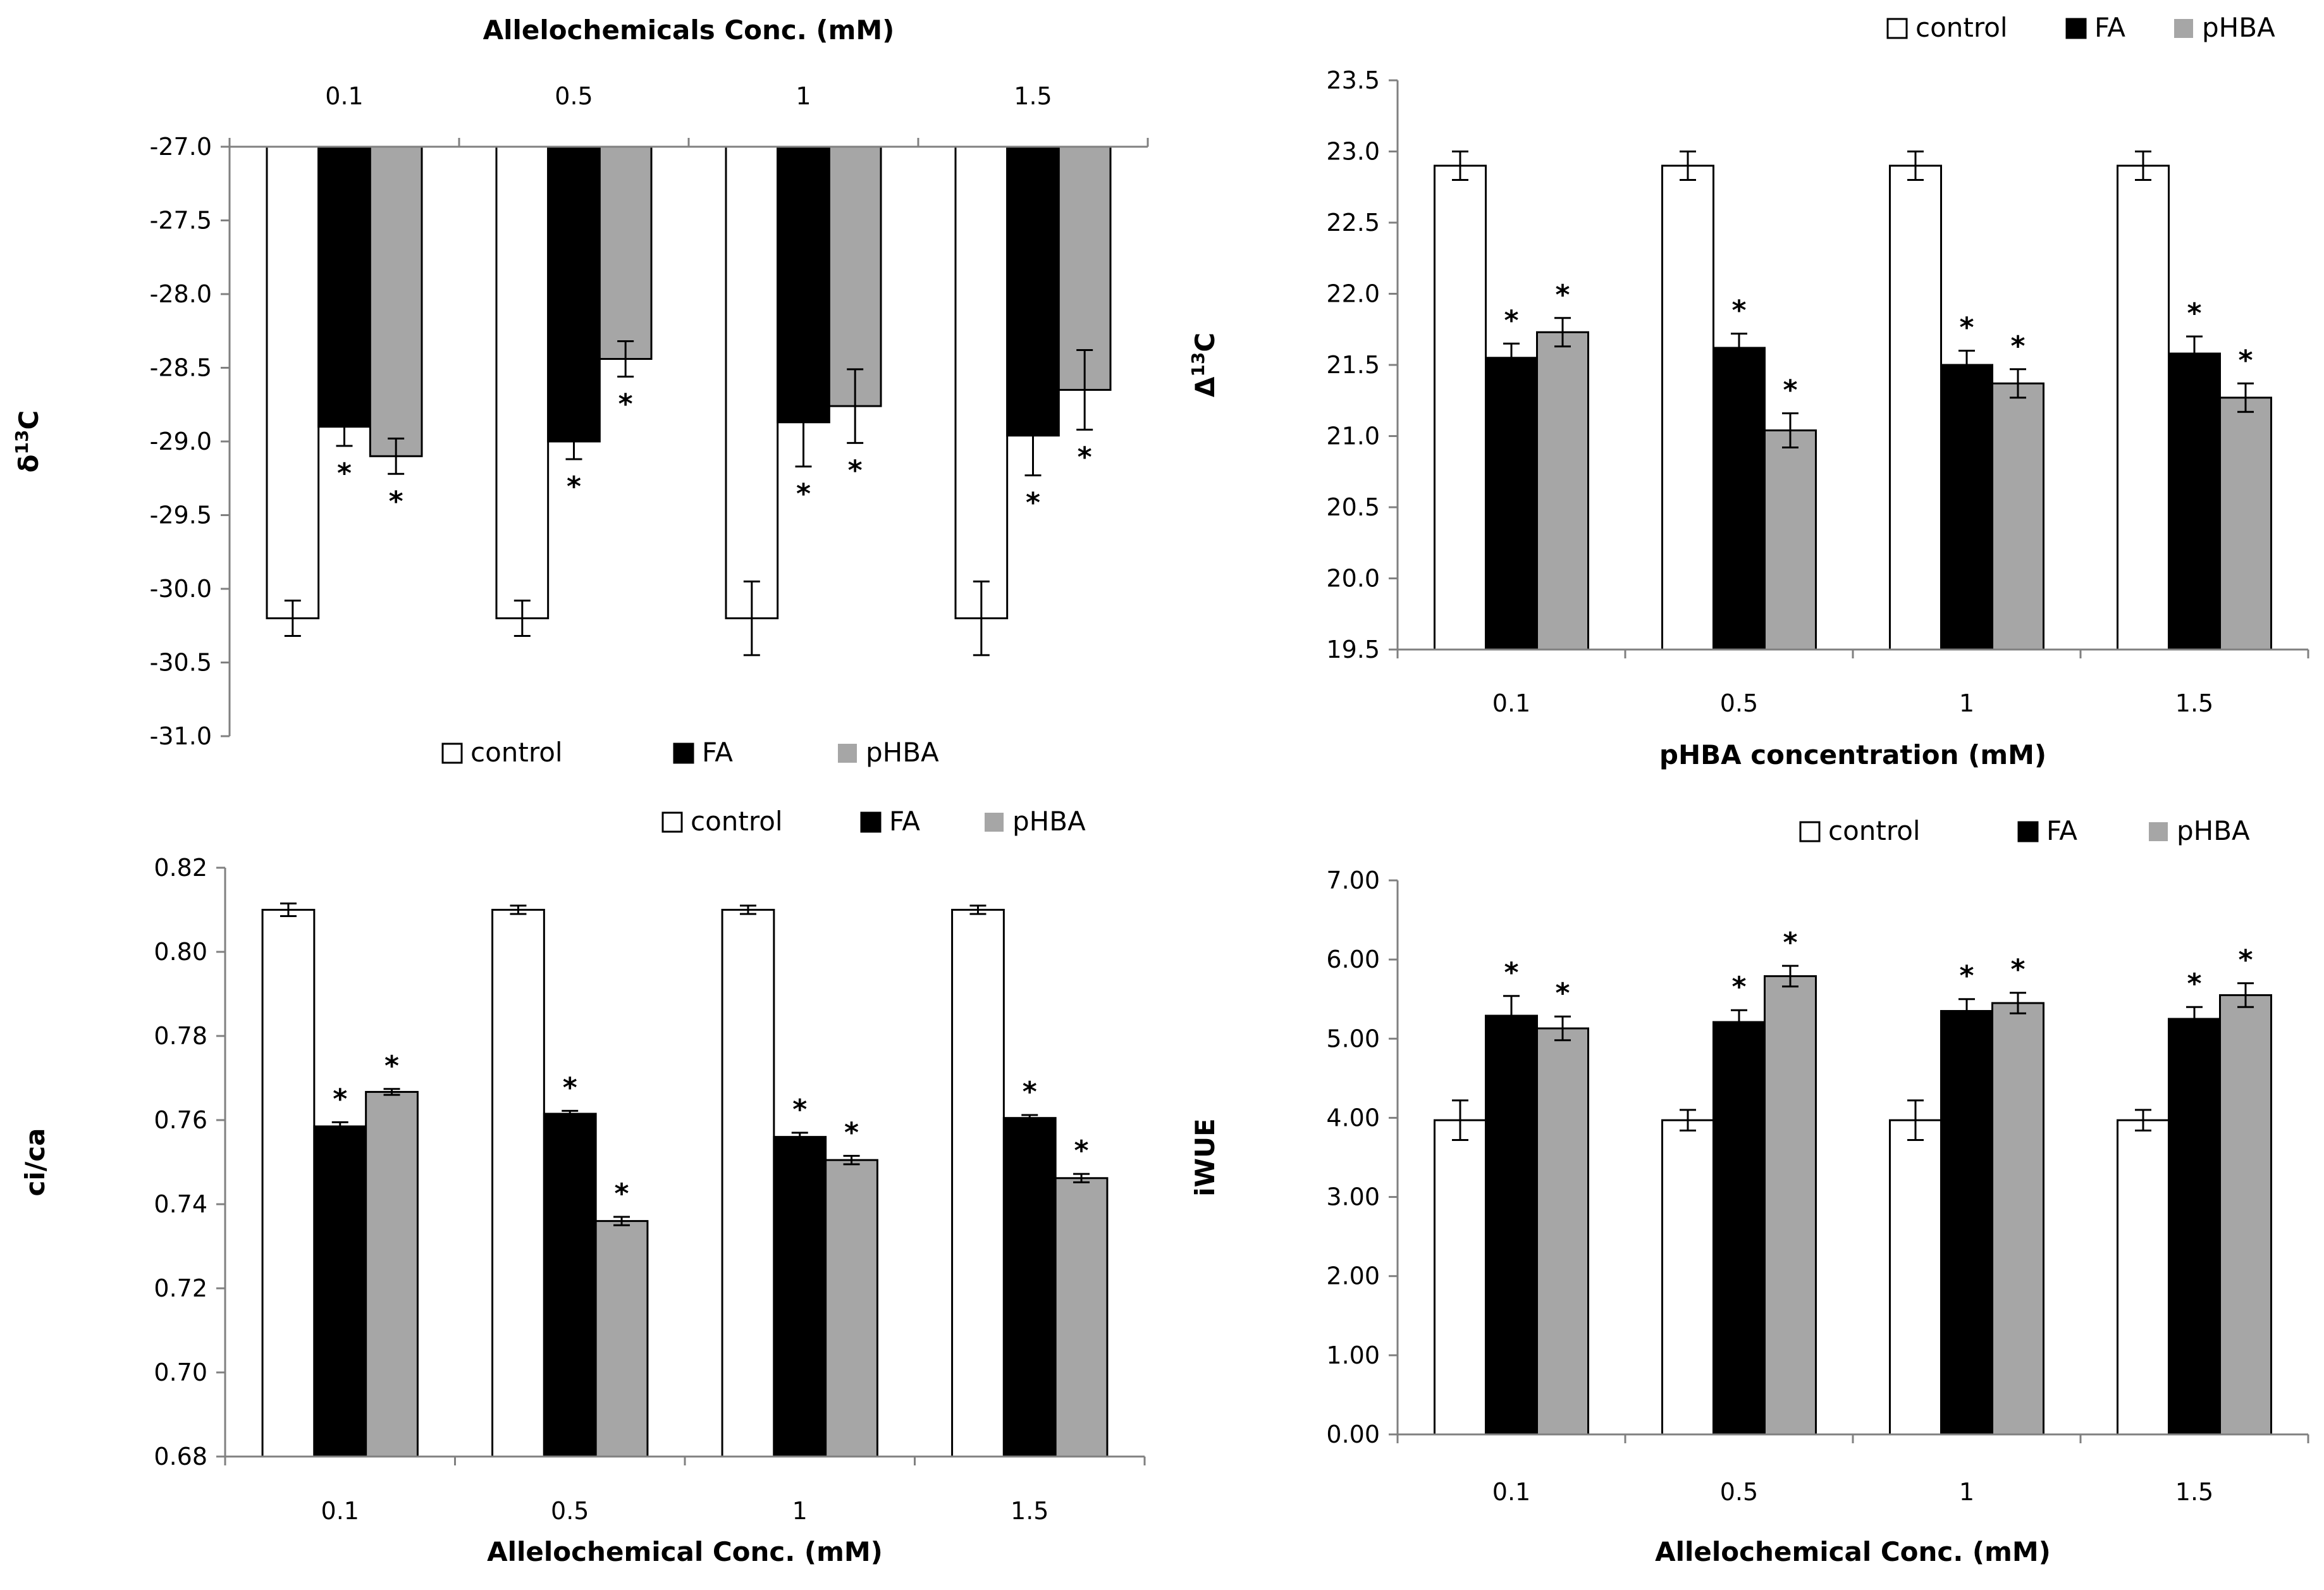 This screenshot has height=1590, width=2324. I want to click on y-tick-label: 5.00, so click(1353, 1038).